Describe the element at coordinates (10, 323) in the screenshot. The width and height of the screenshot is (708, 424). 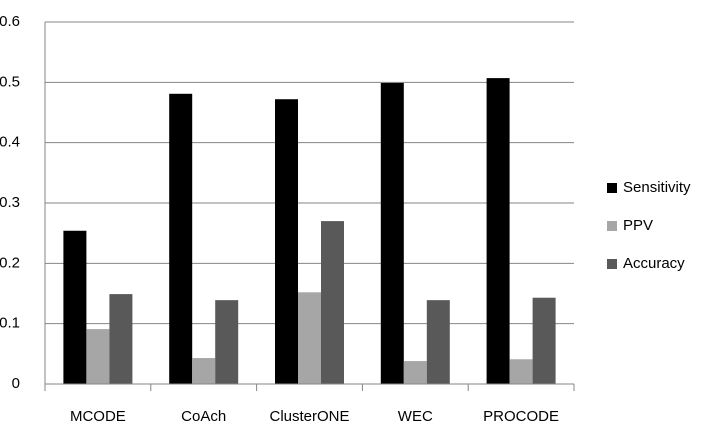
I see `y-tick-label: 0.1` at that location.